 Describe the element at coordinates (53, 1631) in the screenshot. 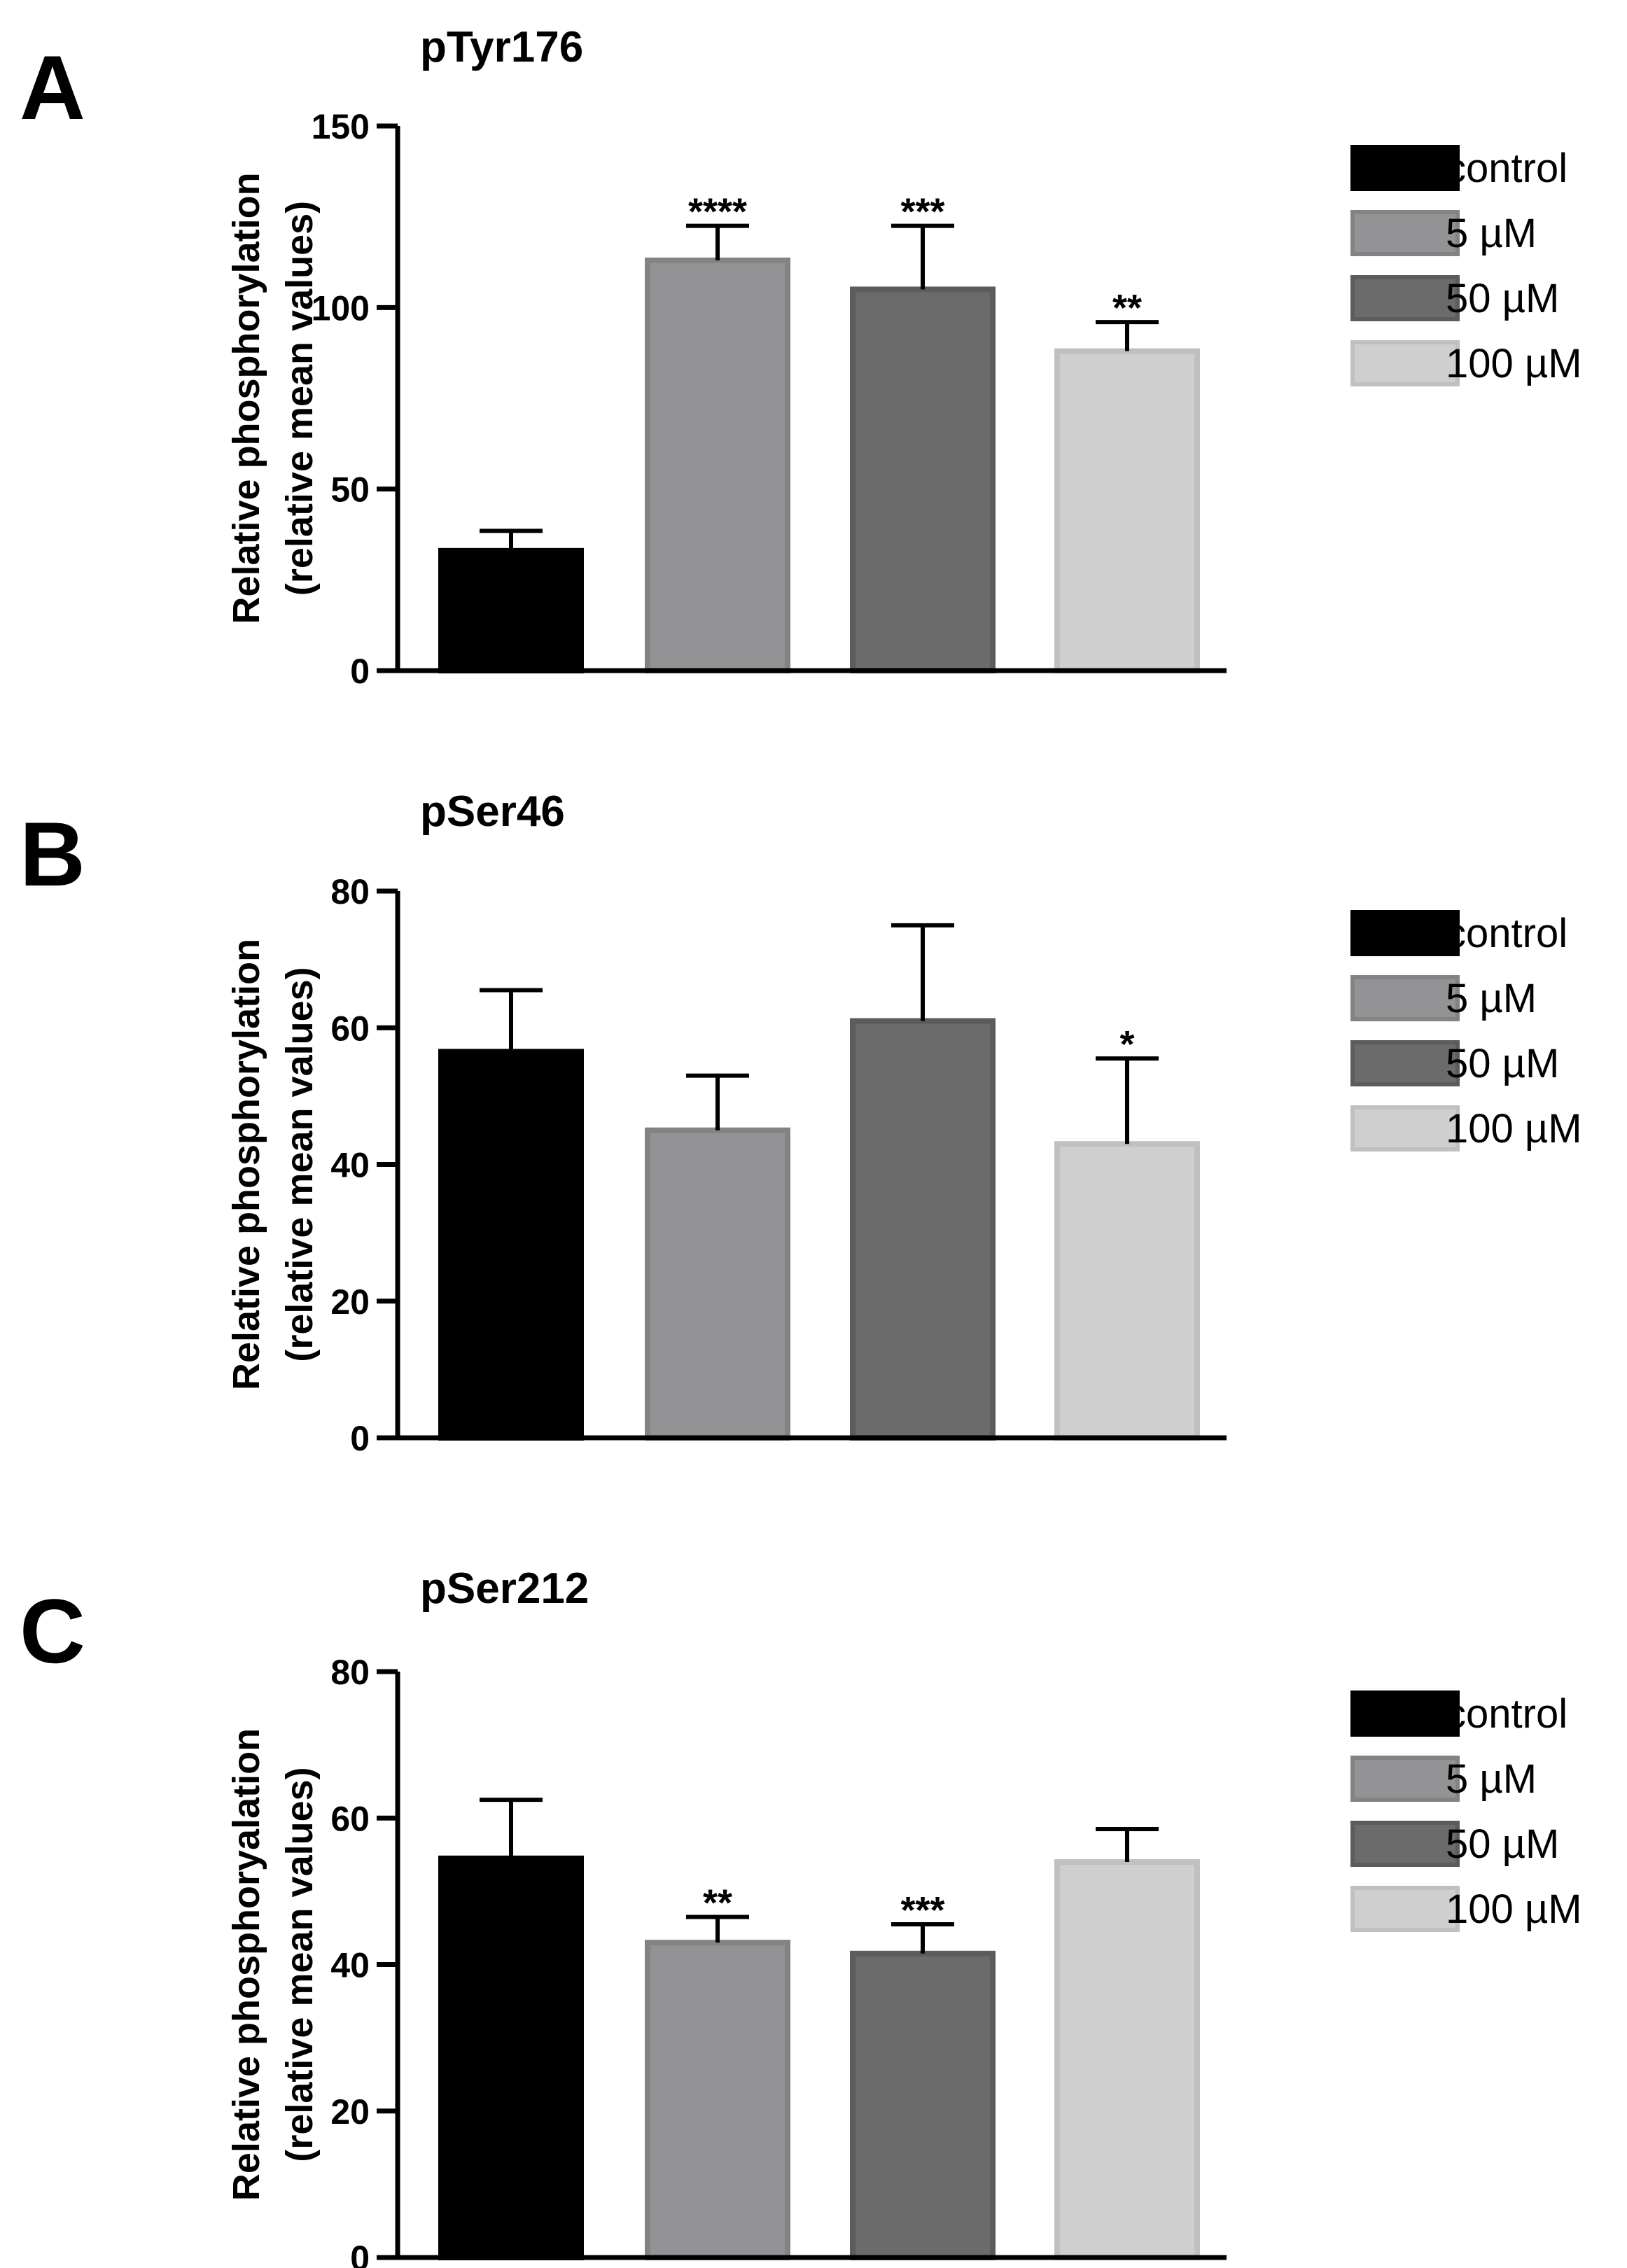

I see `panel-letter: C` at that location.